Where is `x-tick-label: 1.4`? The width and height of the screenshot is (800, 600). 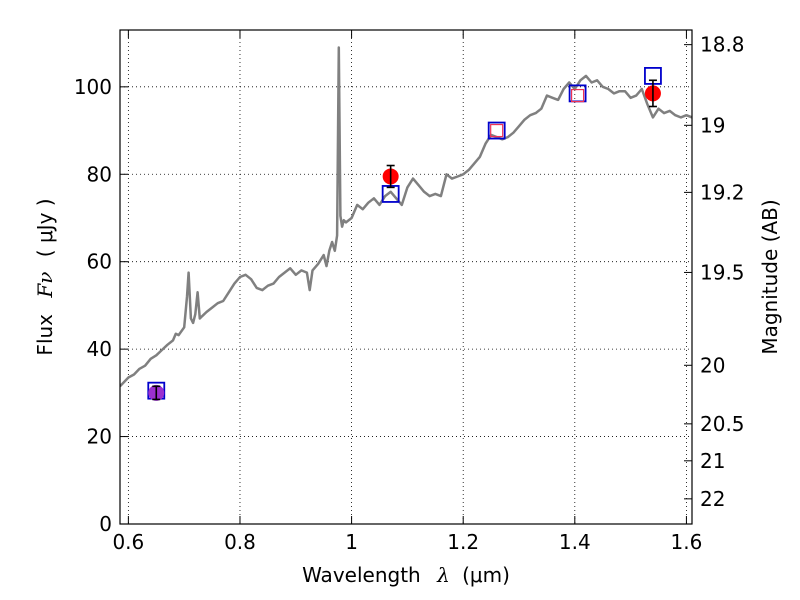
x-tick-label: 1.4 is located at coordinates (575, 542).